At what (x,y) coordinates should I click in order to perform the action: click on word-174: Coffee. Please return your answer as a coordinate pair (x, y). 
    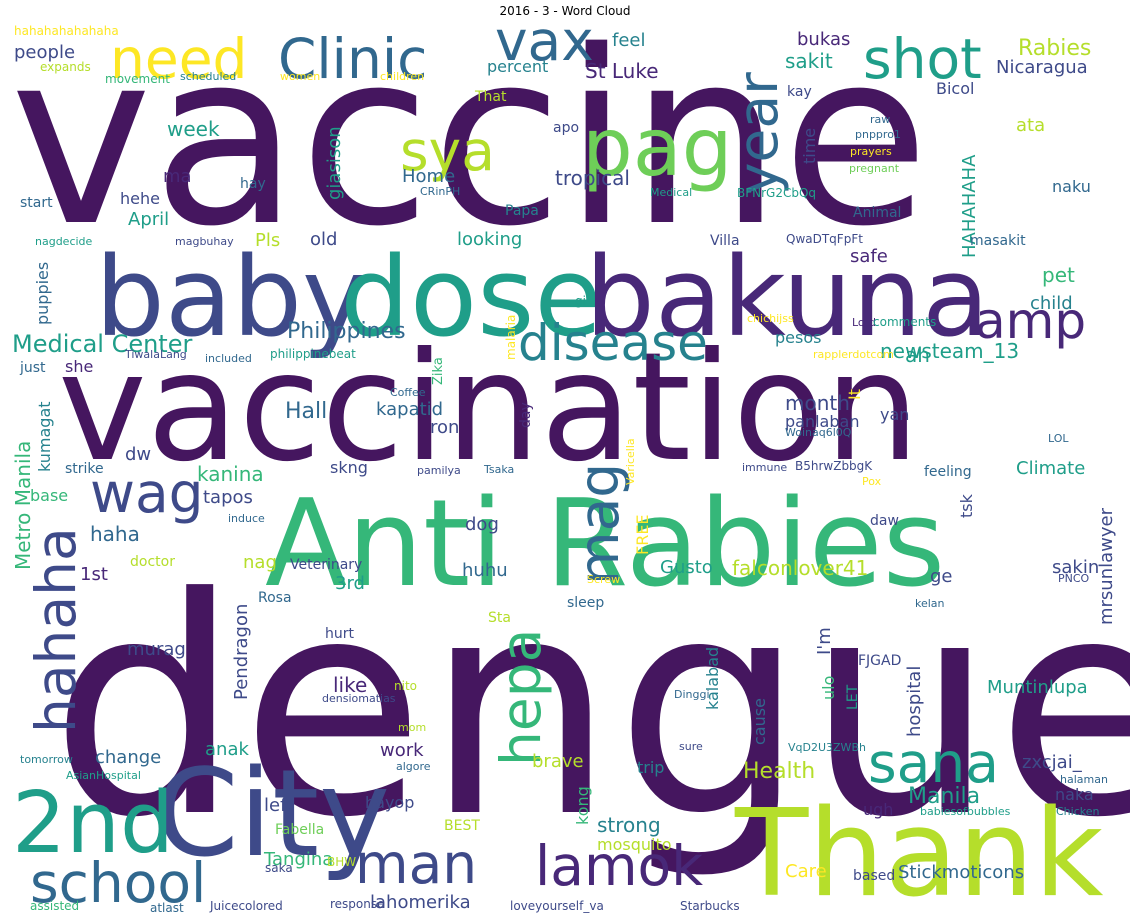
    Looking at the image, I should click on (408, 392).